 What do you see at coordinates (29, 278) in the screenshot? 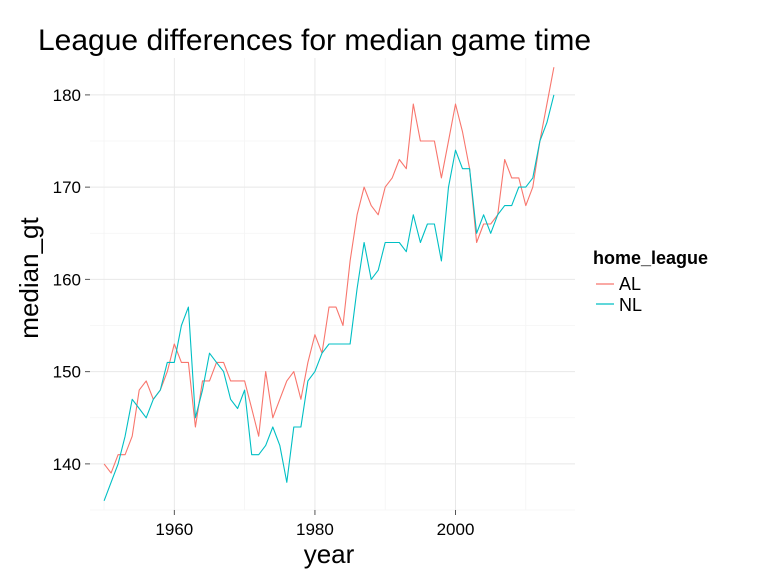
I see `y-axis-title: median_gt` at bounding box center [29, 278].